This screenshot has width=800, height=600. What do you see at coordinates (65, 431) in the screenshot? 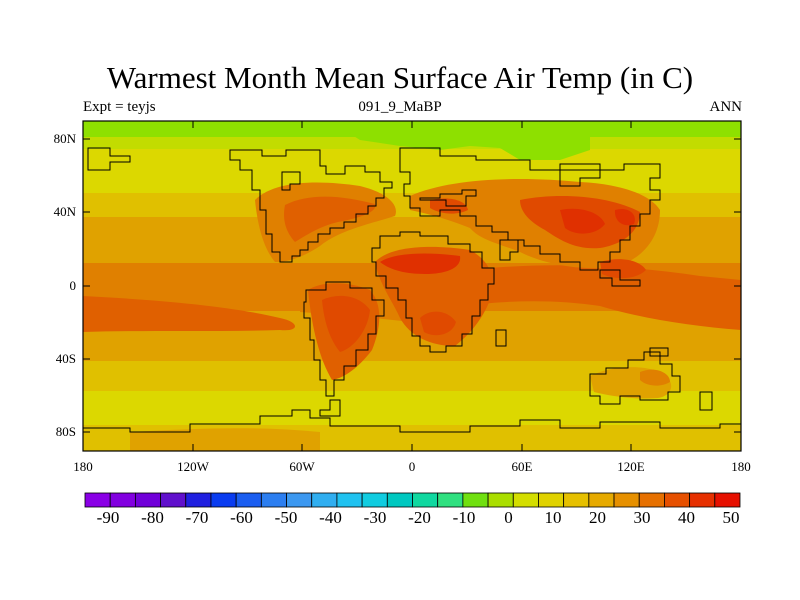
I see `lat-label-80s: 80S` at bounding box center [65, 431].